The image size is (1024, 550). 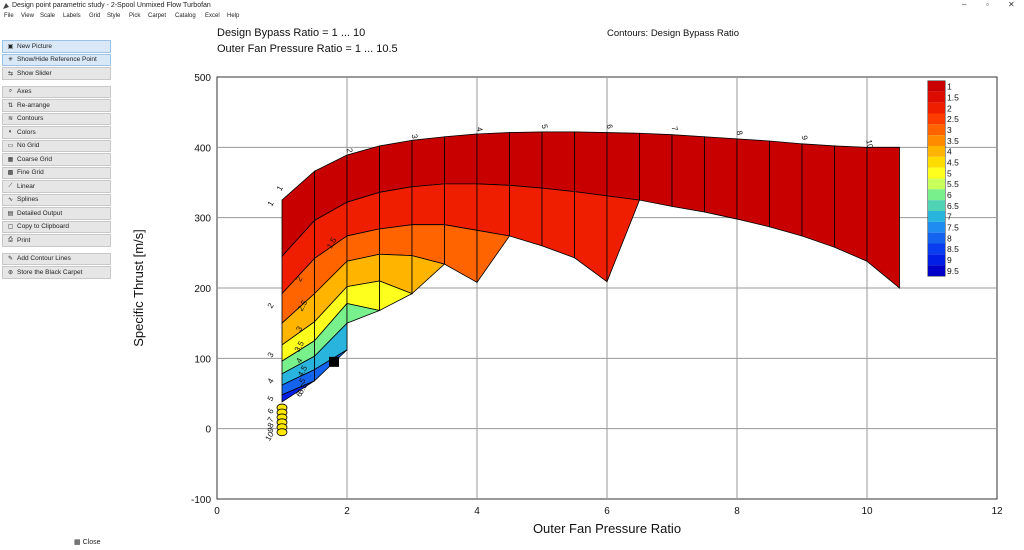 I want to click on picture-icon: ▣, so click(x=10, y=46).